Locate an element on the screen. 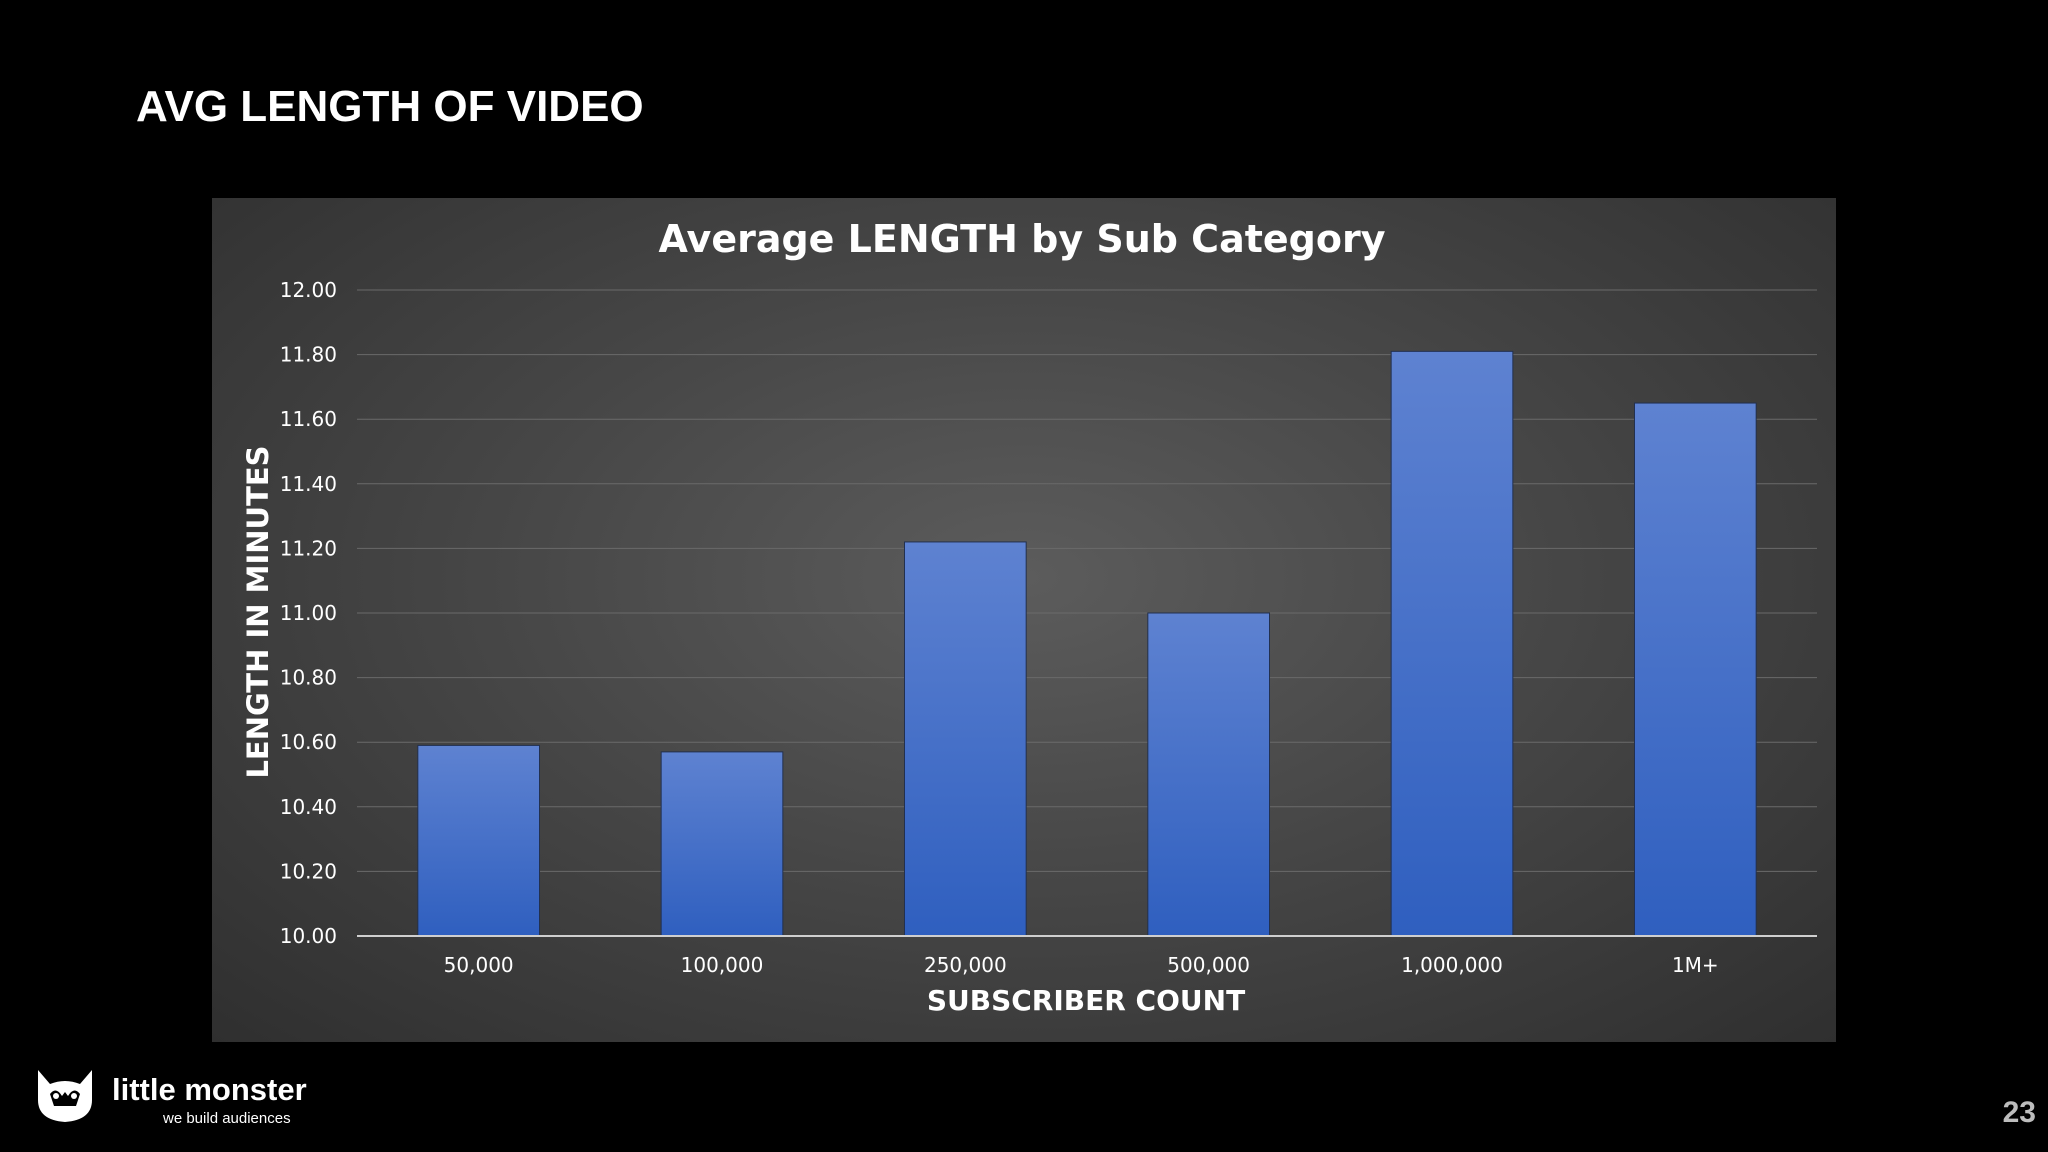 This screenshot has width=2048, height=1152. monster-icon is located at coordinates (65, 1096).